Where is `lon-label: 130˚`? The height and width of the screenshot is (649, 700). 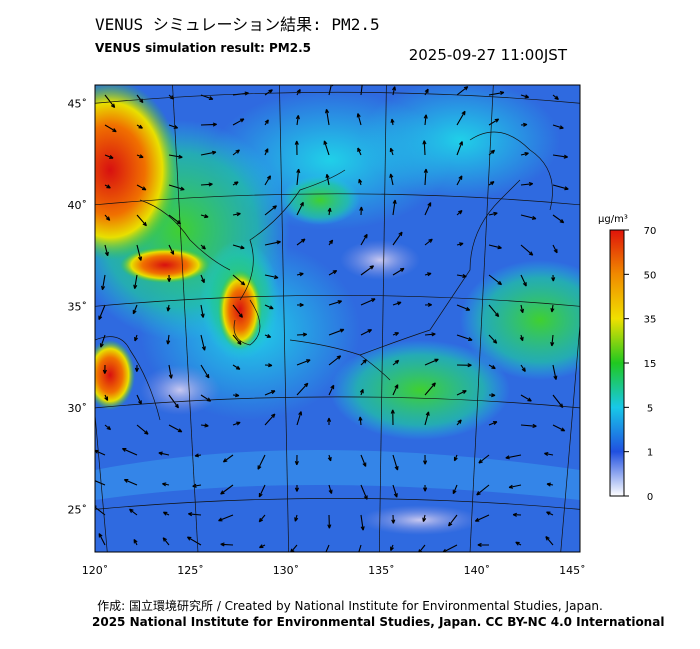 lon-label: 130˚ is located at coordinates (286, 570).